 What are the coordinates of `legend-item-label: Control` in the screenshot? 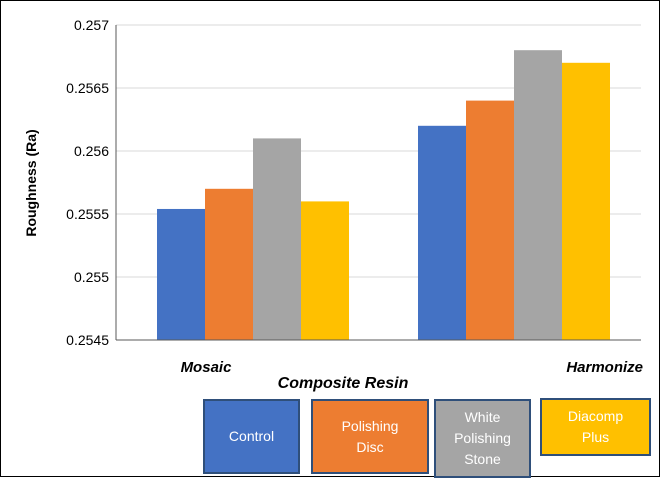 It's located at (251, 436).